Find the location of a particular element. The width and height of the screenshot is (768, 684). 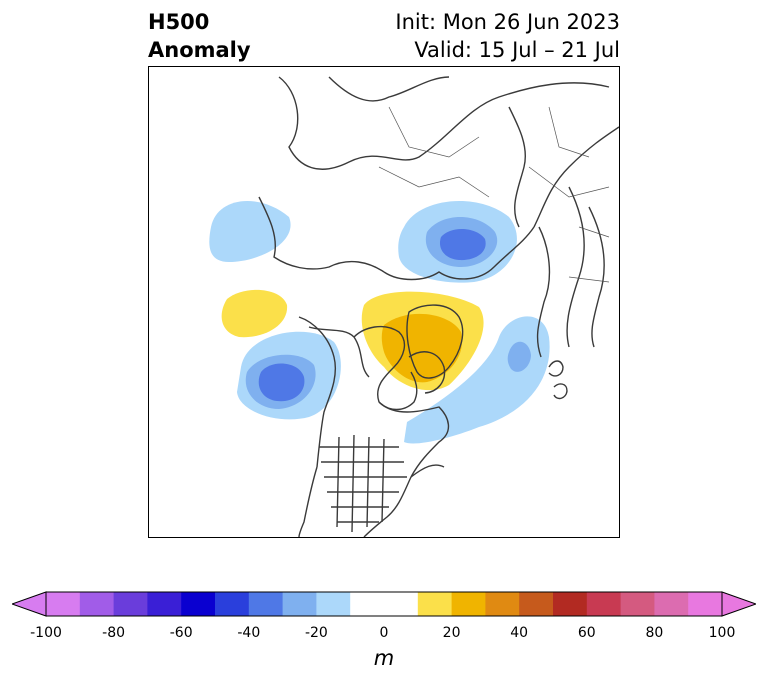

colorbar-tick-label: 0 is located at coordinates (384, 633).